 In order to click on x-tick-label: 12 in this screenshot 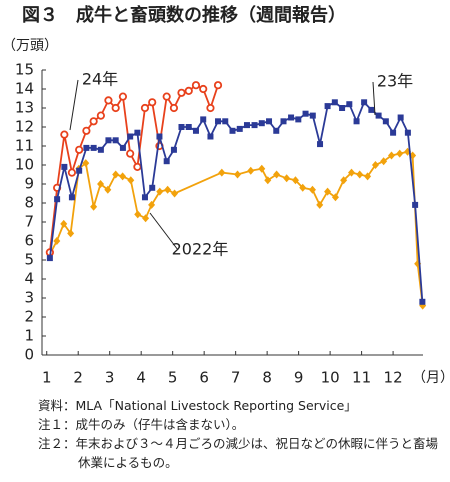, I will do `click(393, 378)`.